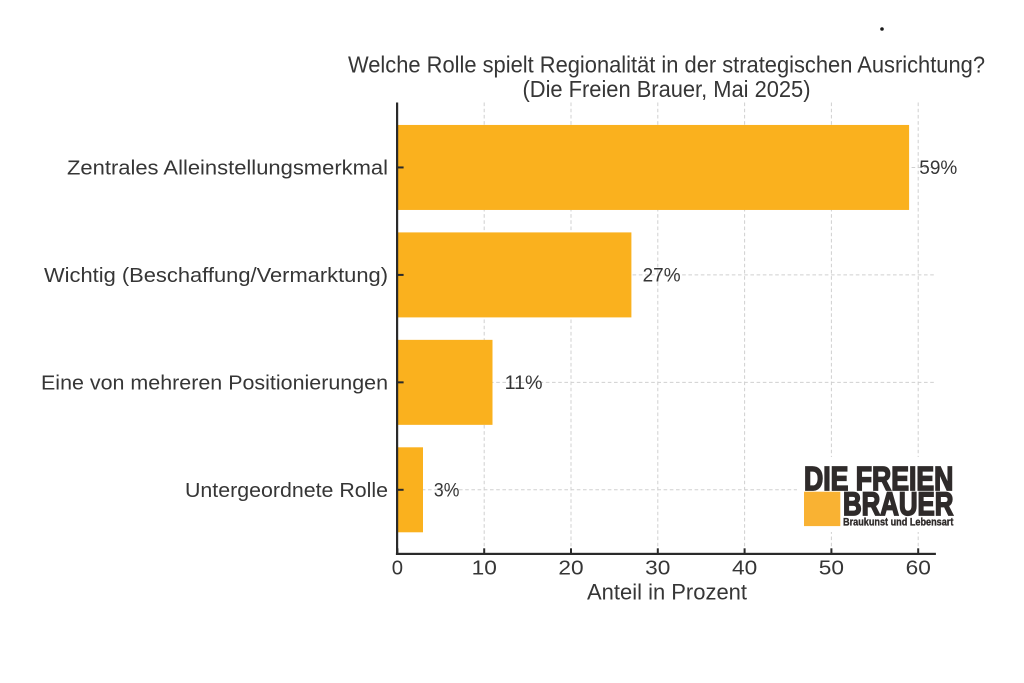  Describe the element at coordinates (831, 569) in the screenshot. I see `svg-text: 50` at that location.